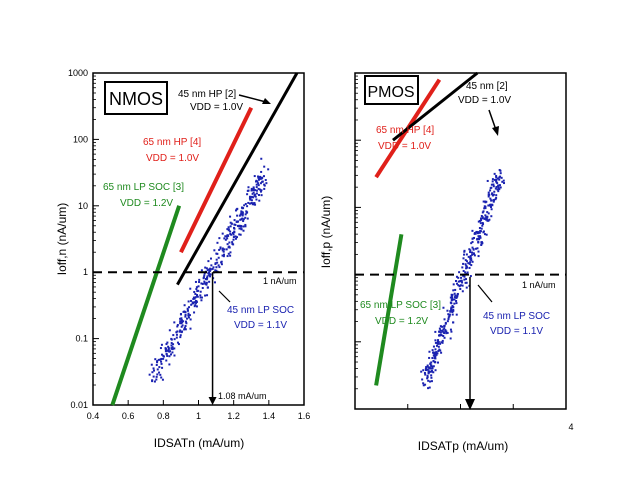 Image resolution: width=623 pixels, height=495 pixels. What do you see at coordinates (516, 331) in the screenshot?
I see `pmos-label-45nm-lp-soc-line2: VDD = 1.1V` at bounding box center [516, 331].